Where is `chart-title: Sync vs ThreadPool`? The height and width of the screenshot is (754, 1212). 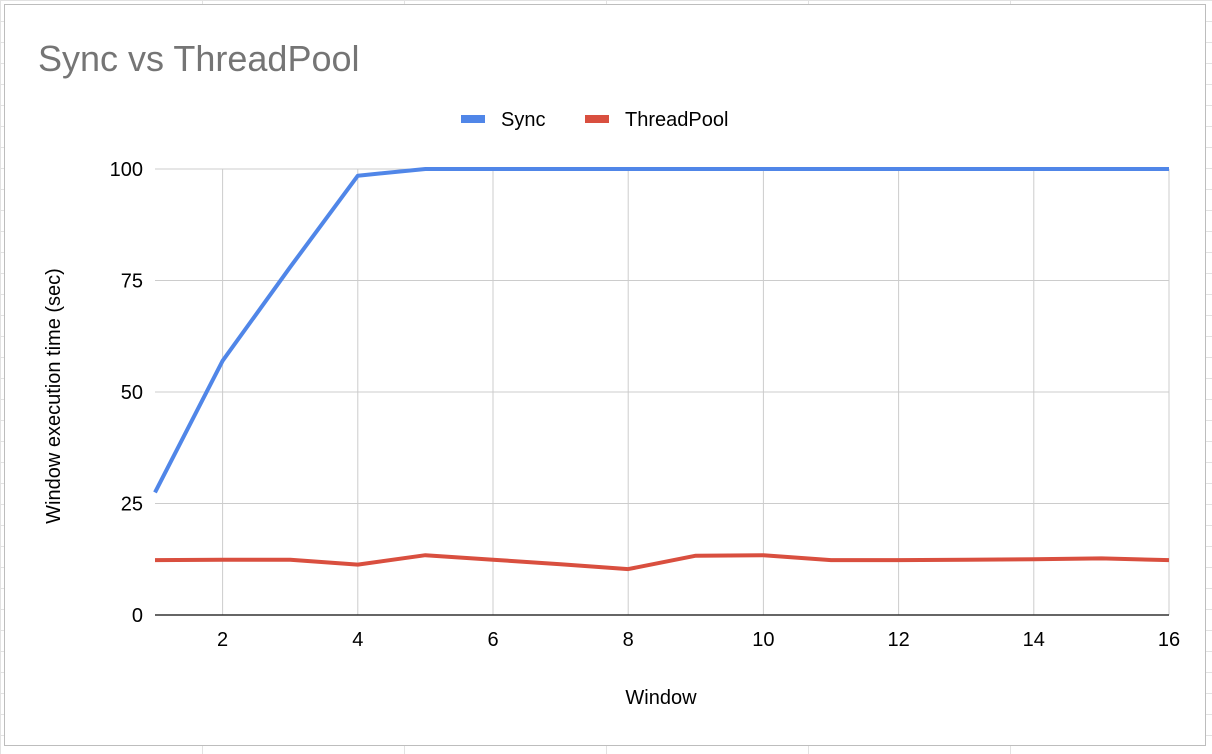 chart-title: Sync vs ThreadPool is located at coordinates (199, 58).